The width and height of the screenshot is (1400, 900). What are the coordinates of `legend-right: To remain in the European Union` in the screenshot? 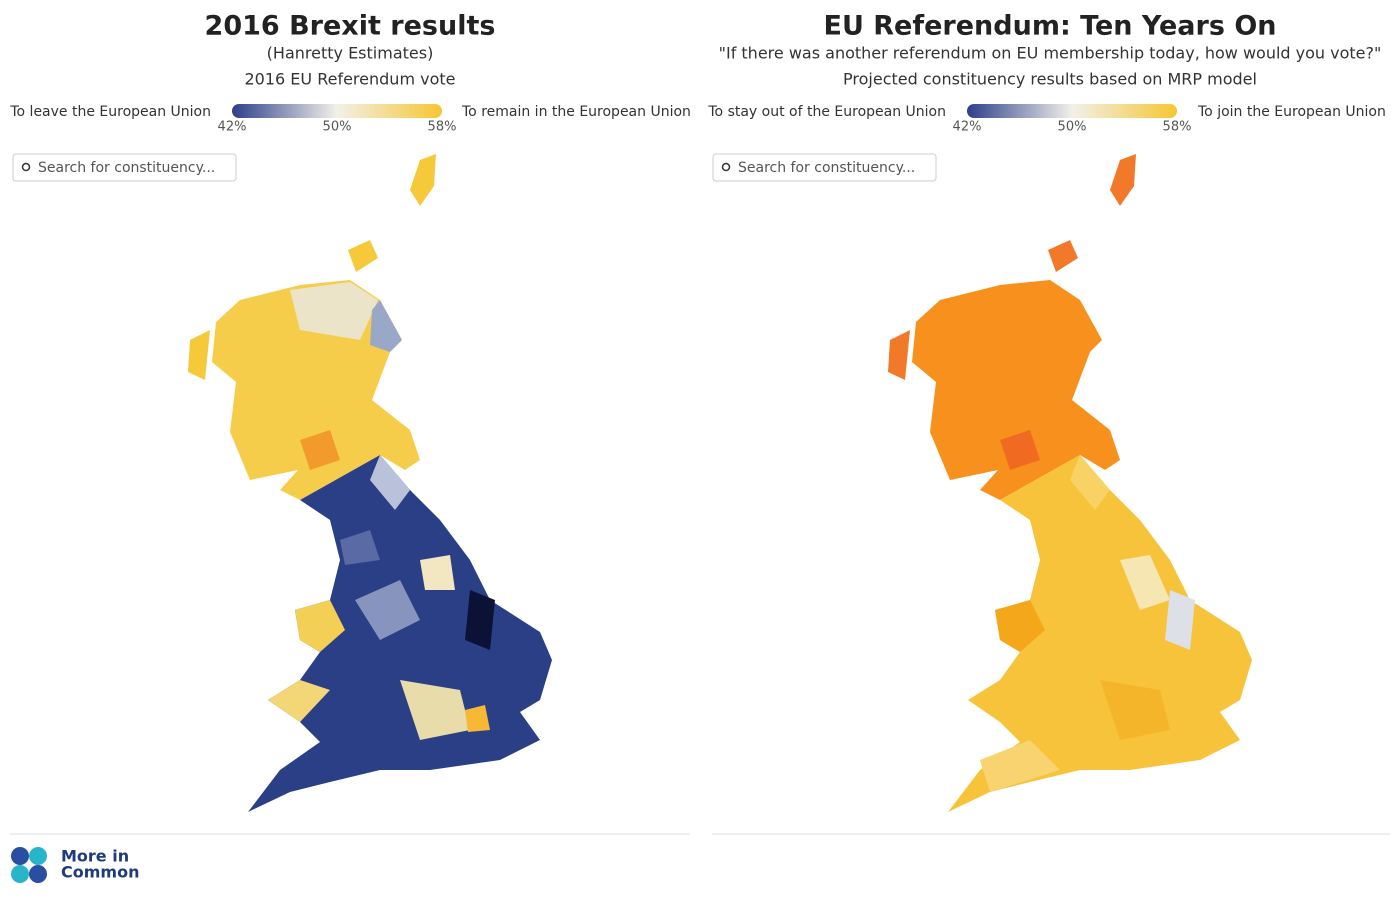 It's located at (576, 112).